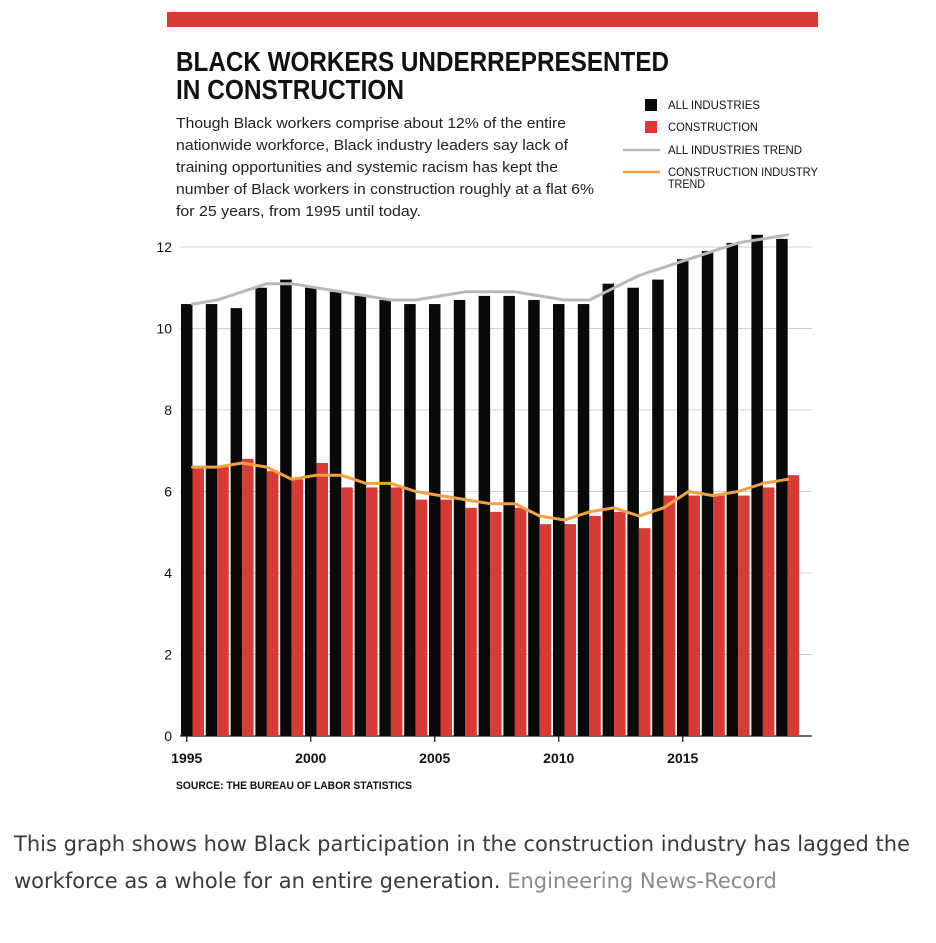 The width and height of the screenshot is (936, 943). I want to click on bar-construction-2000, so click(322, 599).